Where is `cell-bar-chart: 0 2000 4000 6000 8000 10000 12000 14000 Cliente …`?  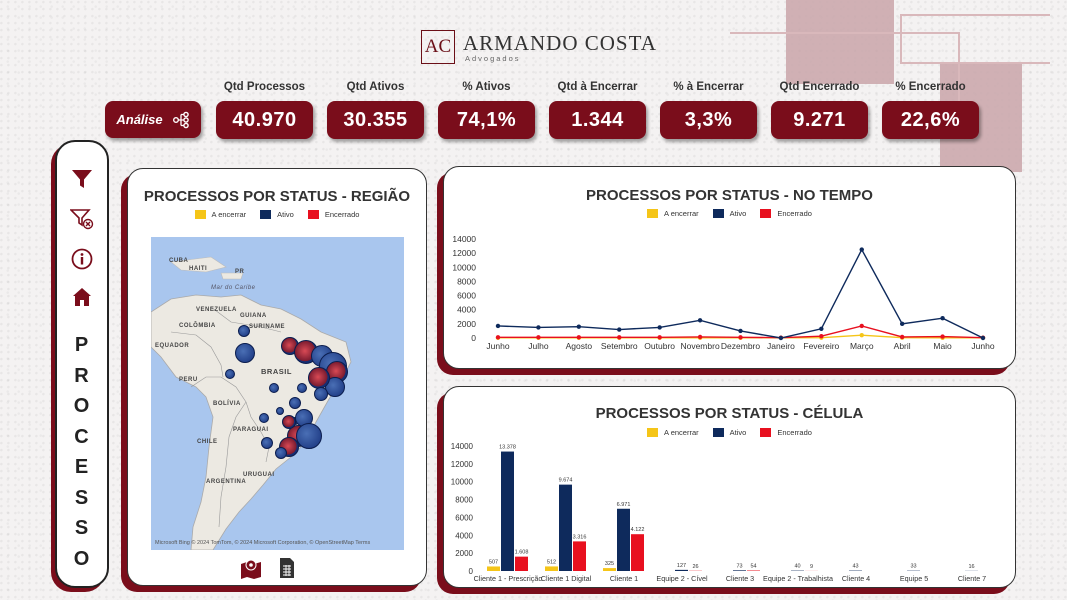 cell-bar-chart: 0 2000 4000 6000 8000 10000 12000 14000 Cliente … is located at coordinates (729, 512).